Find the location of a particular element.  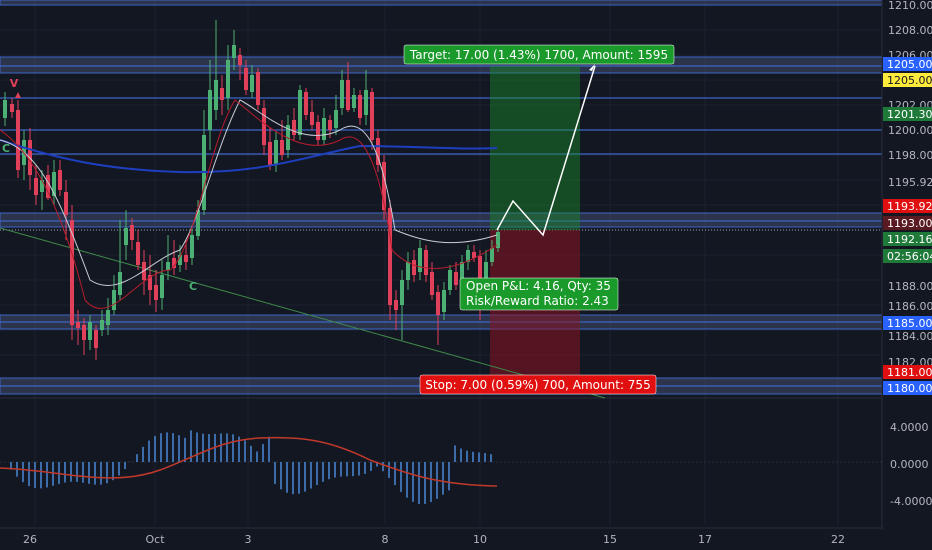

ma-long is located at coordinates (249, 156).